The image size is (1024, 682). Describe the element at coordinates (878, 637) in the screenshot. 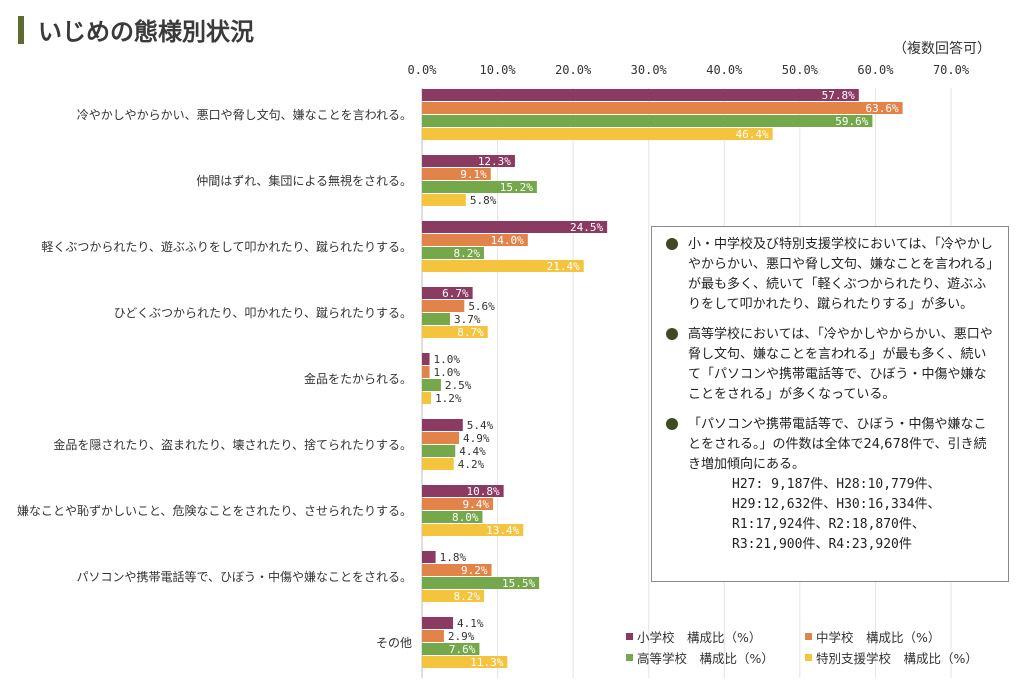

I see `legend-label: 中学校 構成比（%）` at that location.